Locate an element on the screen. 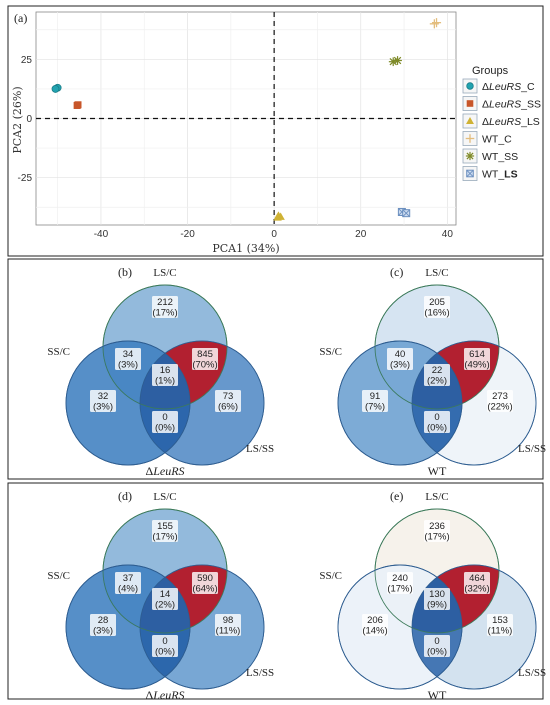  region-count-right: 153 is located at coordinates (500, 620).